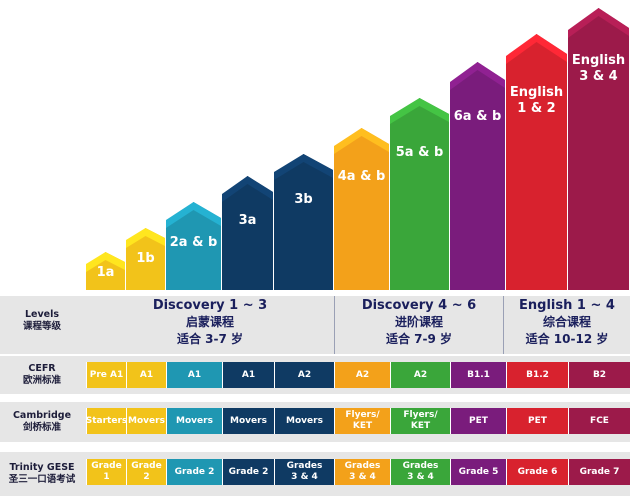 The width and height of the screenshot is (630, 500). I want to click on level-bar-5: 4a & b, so click(361, 209).